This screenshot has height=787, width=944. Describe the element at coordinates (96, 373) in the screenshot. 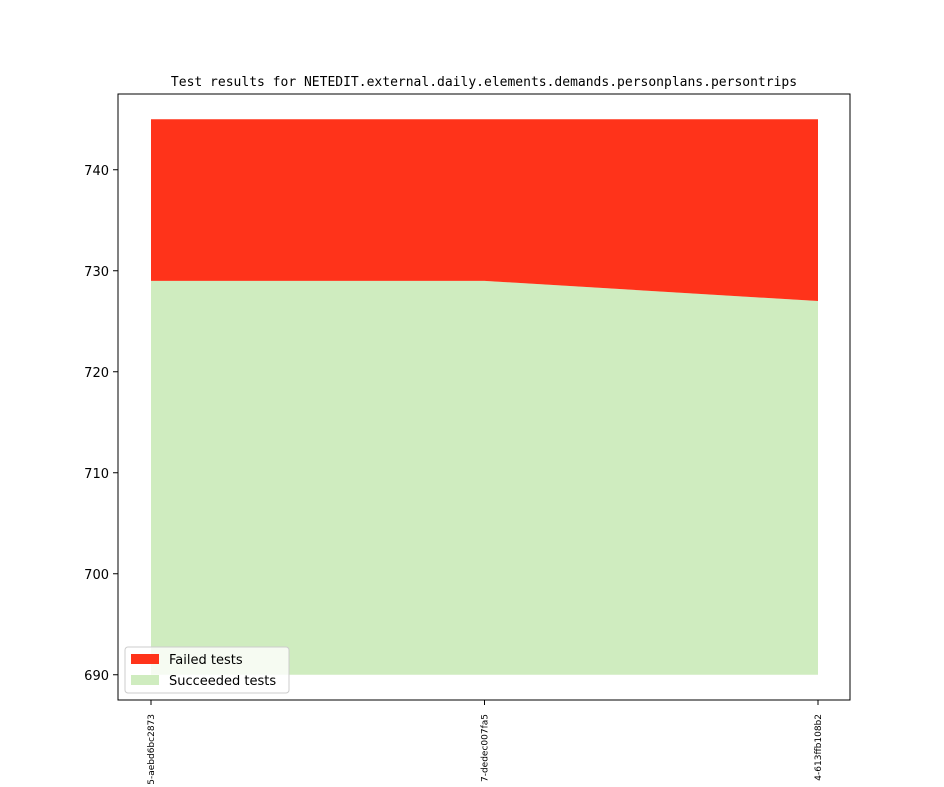

I see `y-tick-label: 720` at that location.